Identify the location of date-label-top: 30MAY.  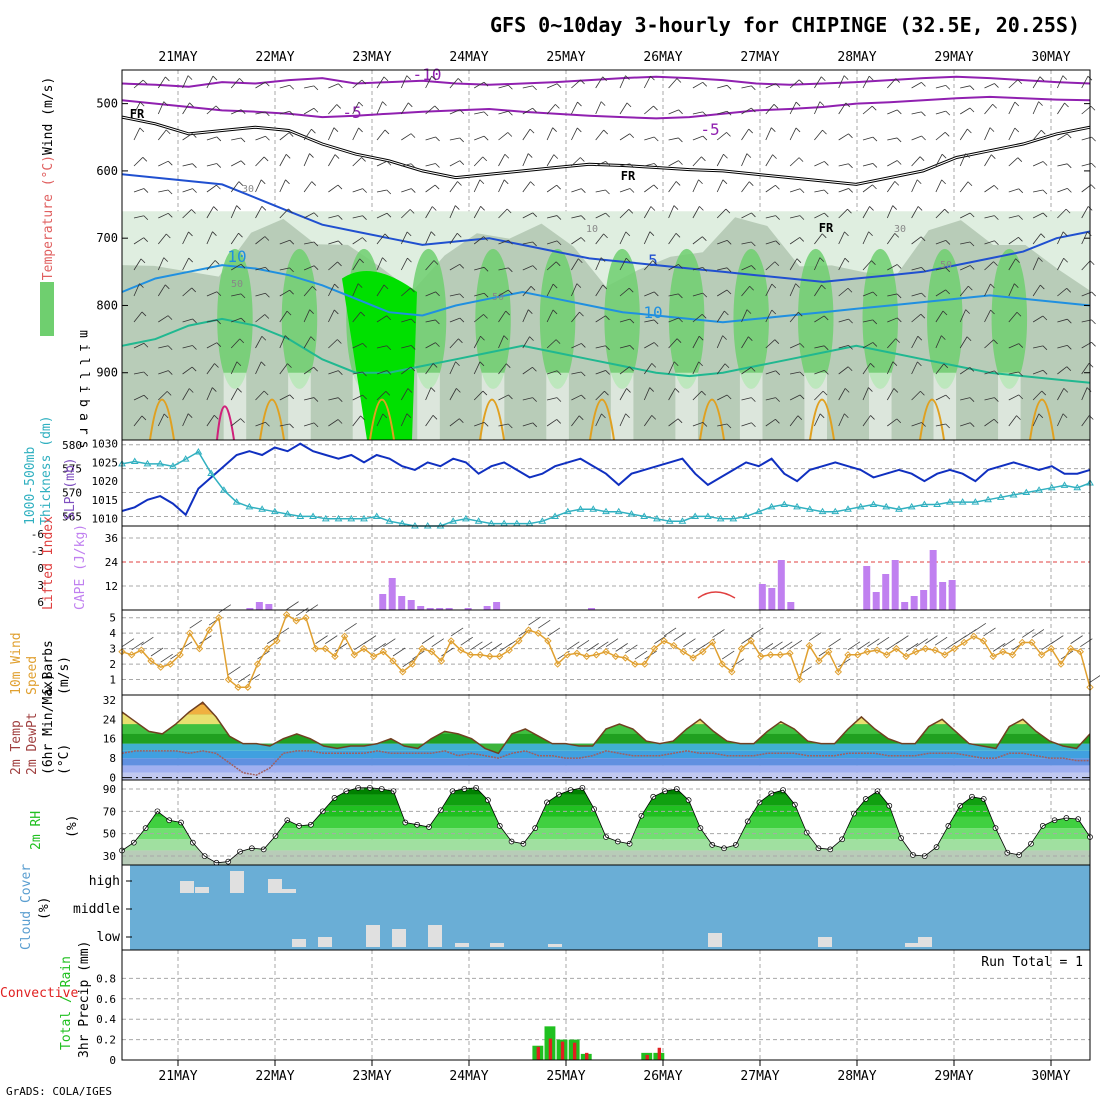
(1050, 57).